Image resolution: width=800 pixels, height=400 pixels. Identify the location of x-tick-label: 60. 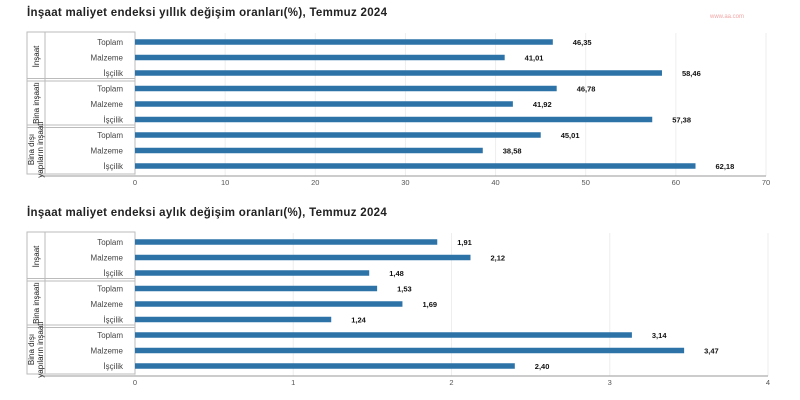
(676, 182).